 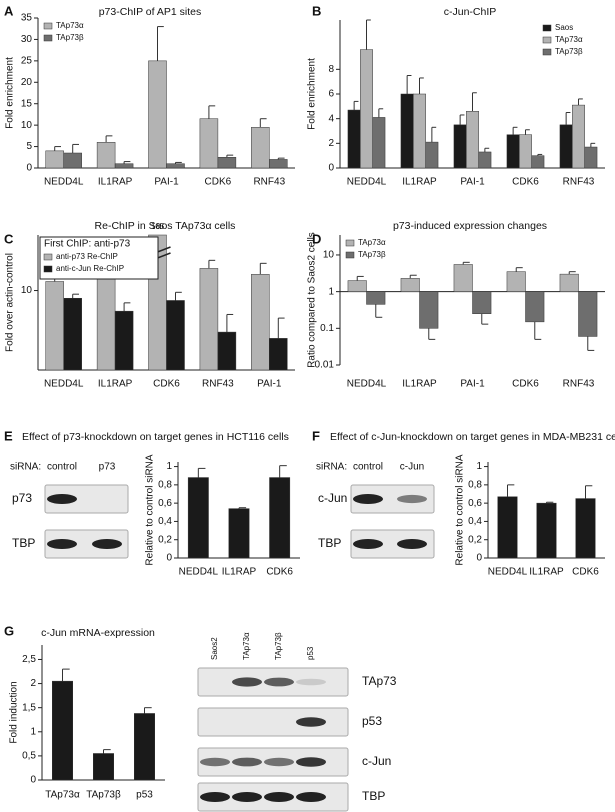 I want to click on legend-label: TAp73α, so click(x=70, y=25).